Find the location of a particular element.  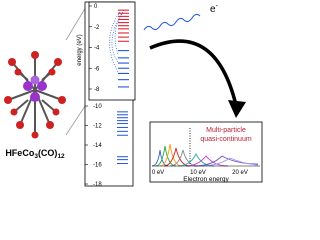

formula-part: HFeCo is located at coordinates (20, 153).